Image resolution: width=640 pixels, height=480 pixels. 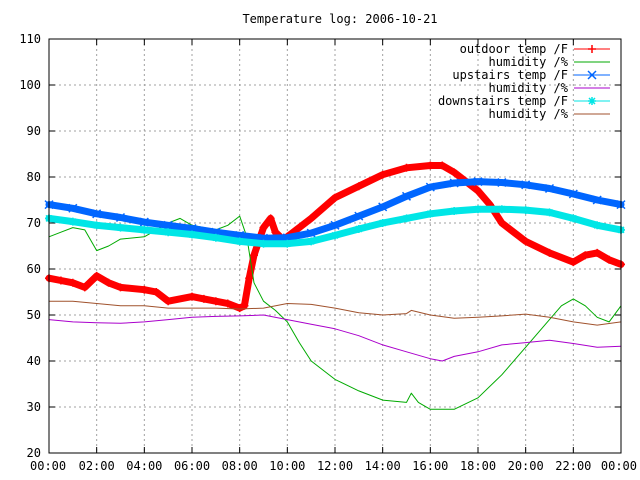 What do you see at coordinates (510, 75) in the screenshot?
I see `legend-label: upstairs temp /F` at bounding box center [510, 75].